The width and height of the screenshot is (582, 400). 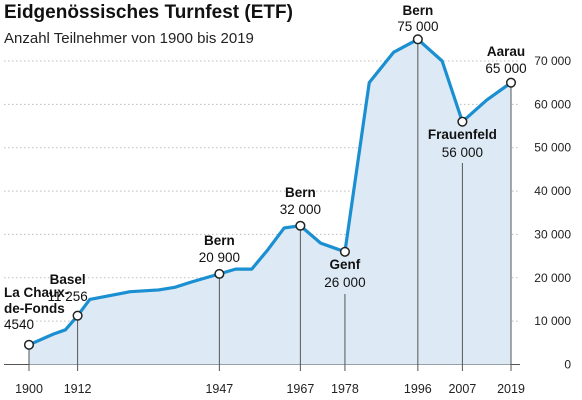 I want to click on annotation-name: Aarau, so click(x=506, y=51).